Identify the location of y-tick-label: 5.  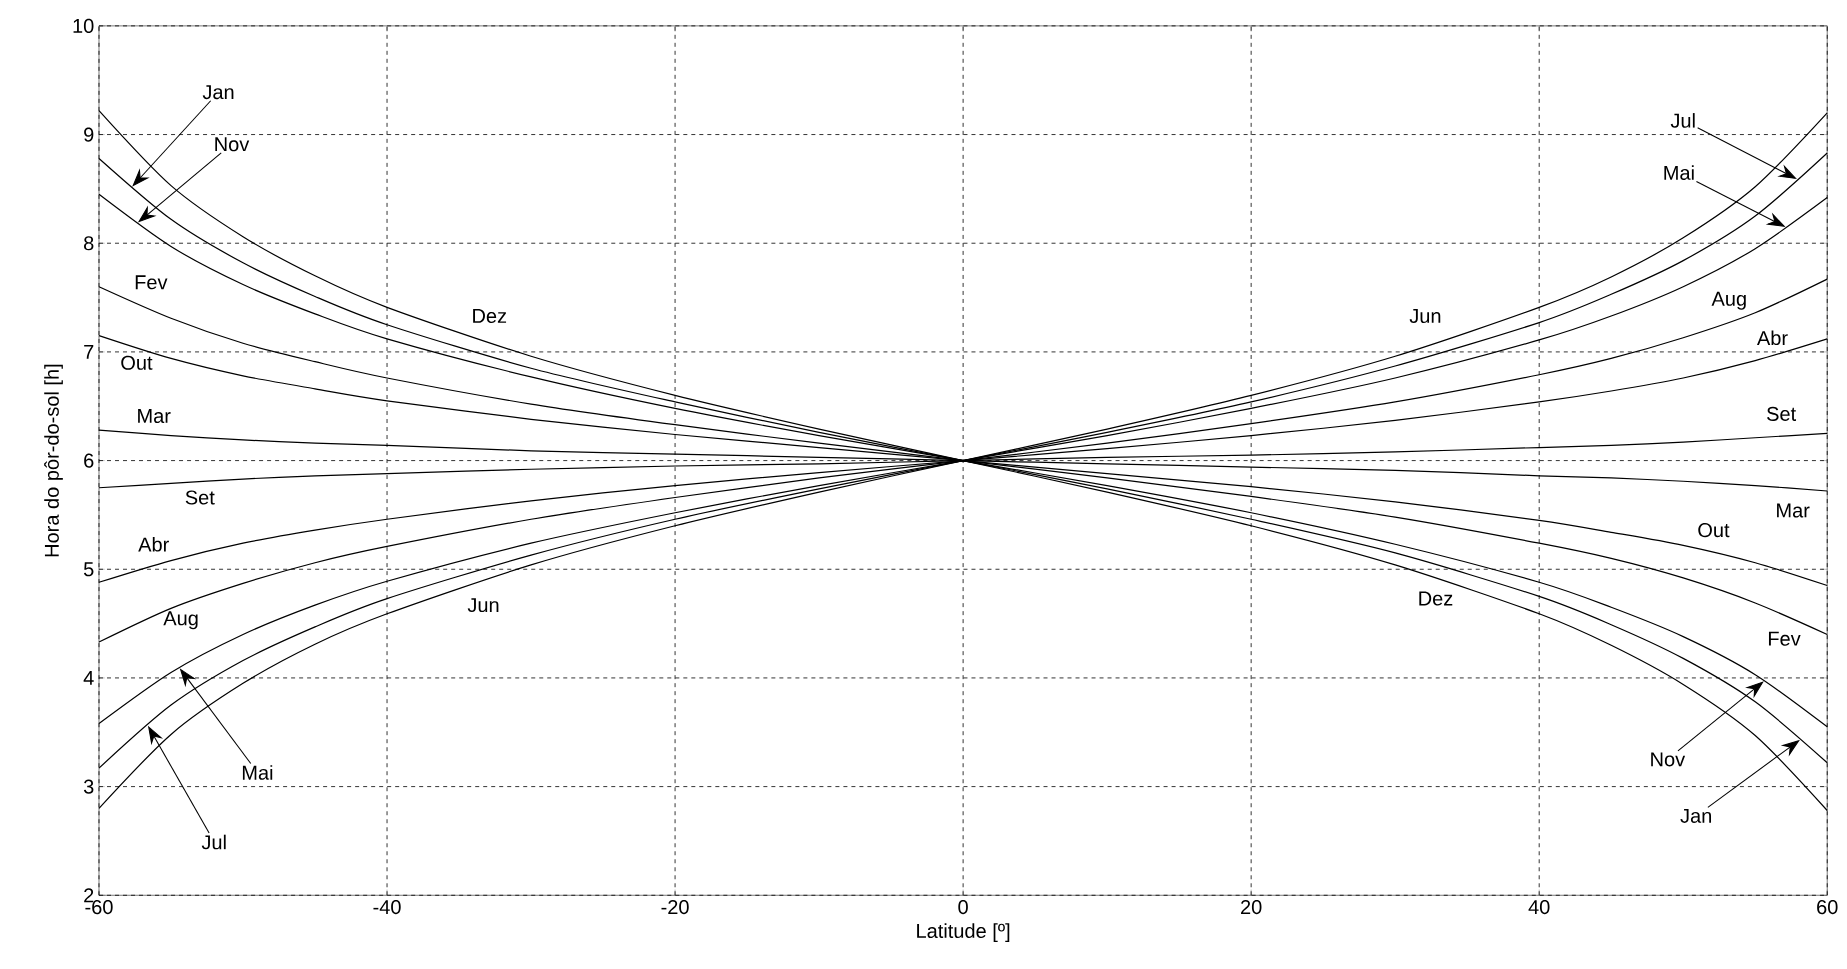
(88, 569).